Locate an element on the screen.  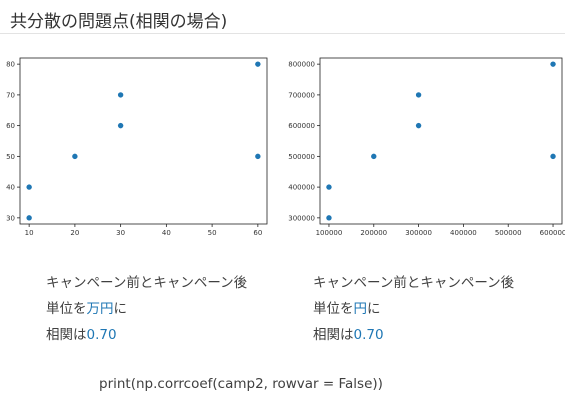
y-tick-label: 800000 is located at coordinates (301, 65).